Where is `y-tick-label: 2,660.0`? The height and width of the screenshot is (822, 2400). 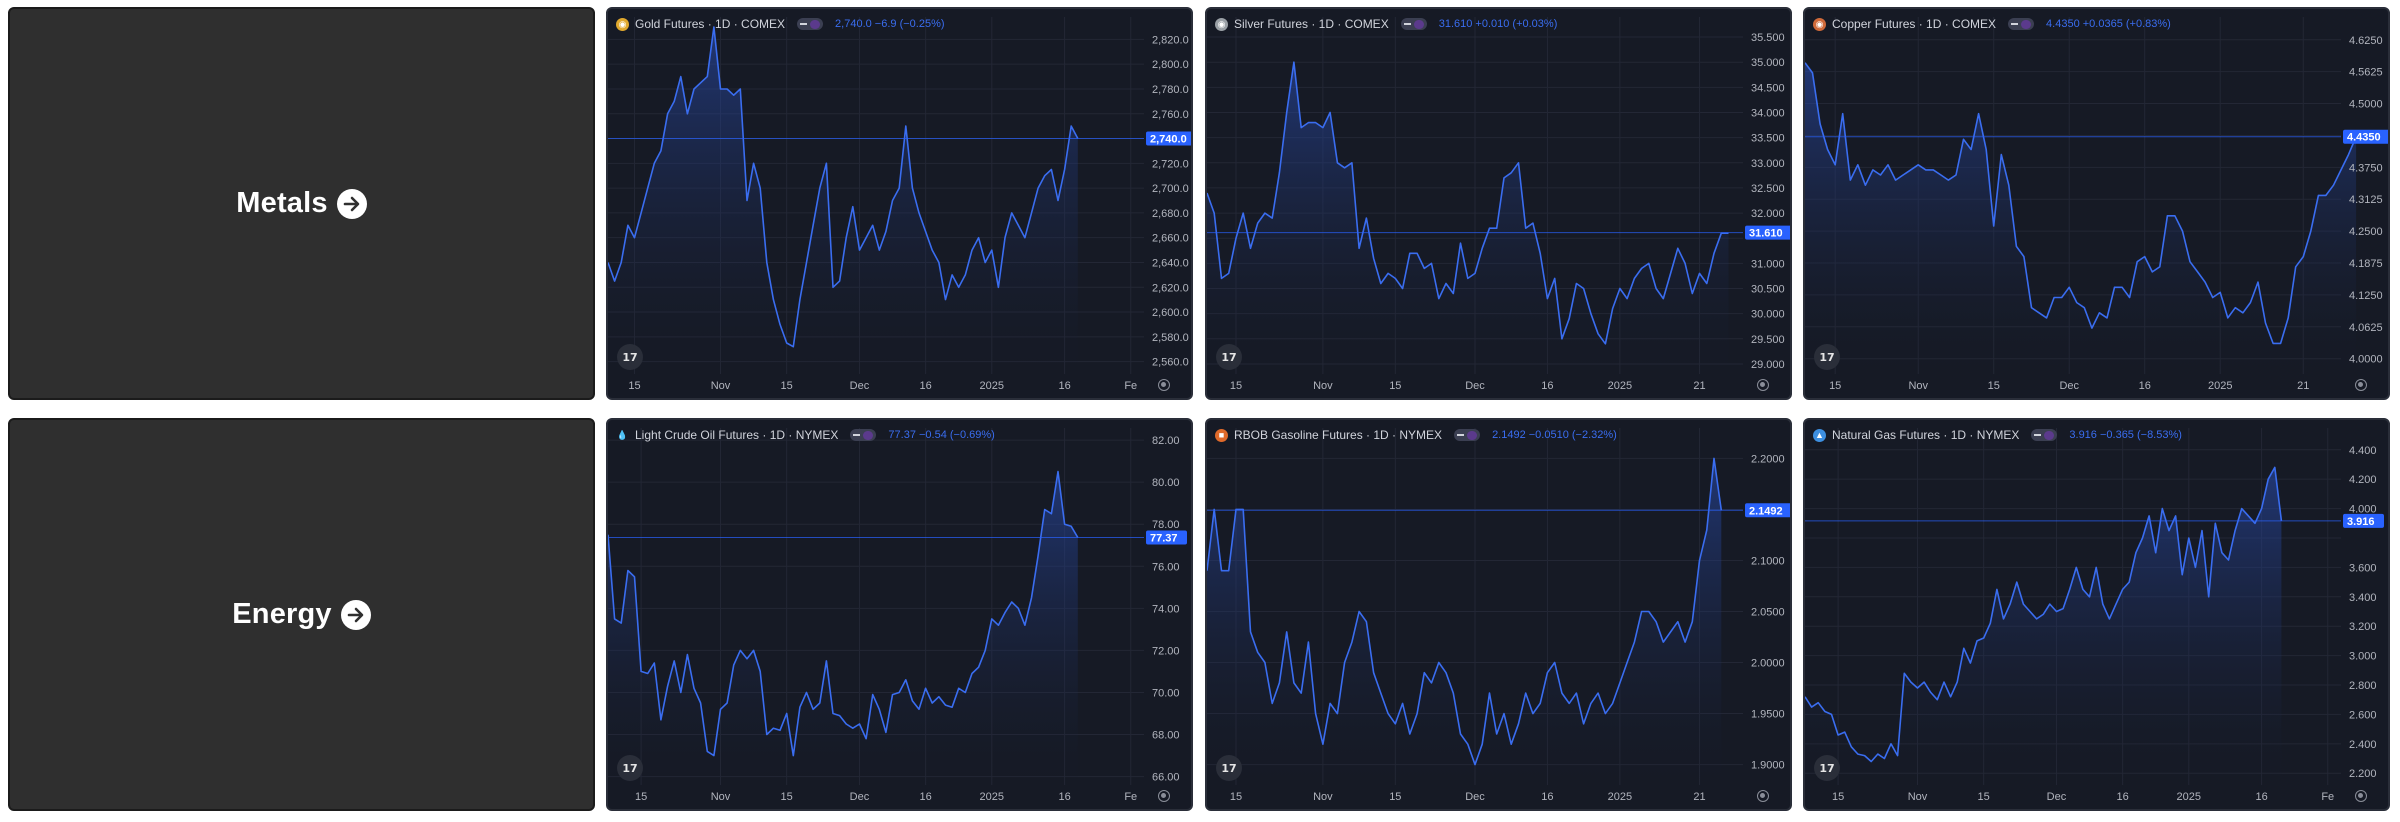 y-tick-label: 2,660.0 is located at coordinates (1170, 239).